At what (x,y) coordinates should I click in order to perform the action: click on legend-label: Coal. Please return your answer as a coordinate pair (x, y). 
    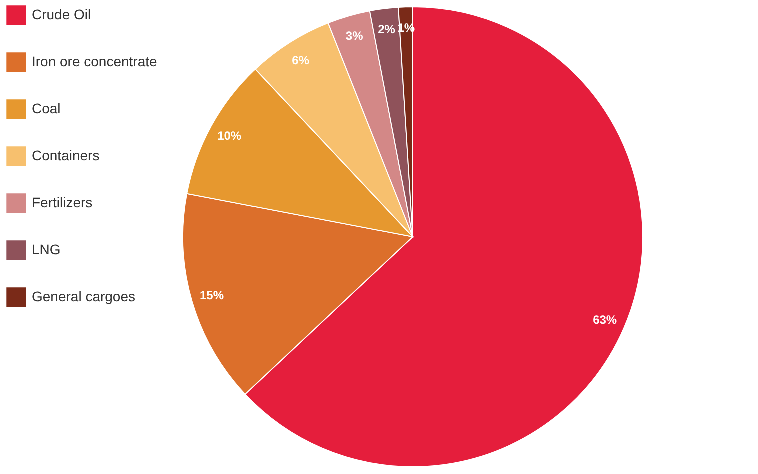
    Looking at the image, I should click on (46, 108).